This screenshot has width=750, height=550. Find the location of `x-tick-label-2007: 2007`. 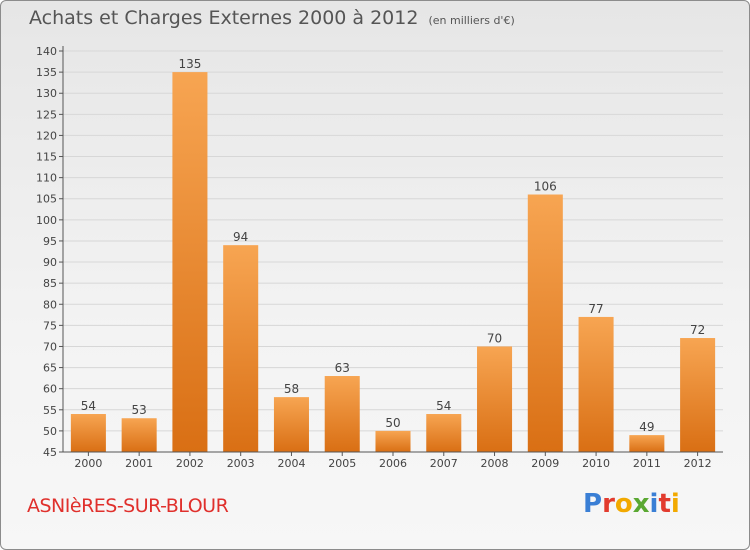

x-tick-label-2007: 2007 is located at coordinates (444, 463).